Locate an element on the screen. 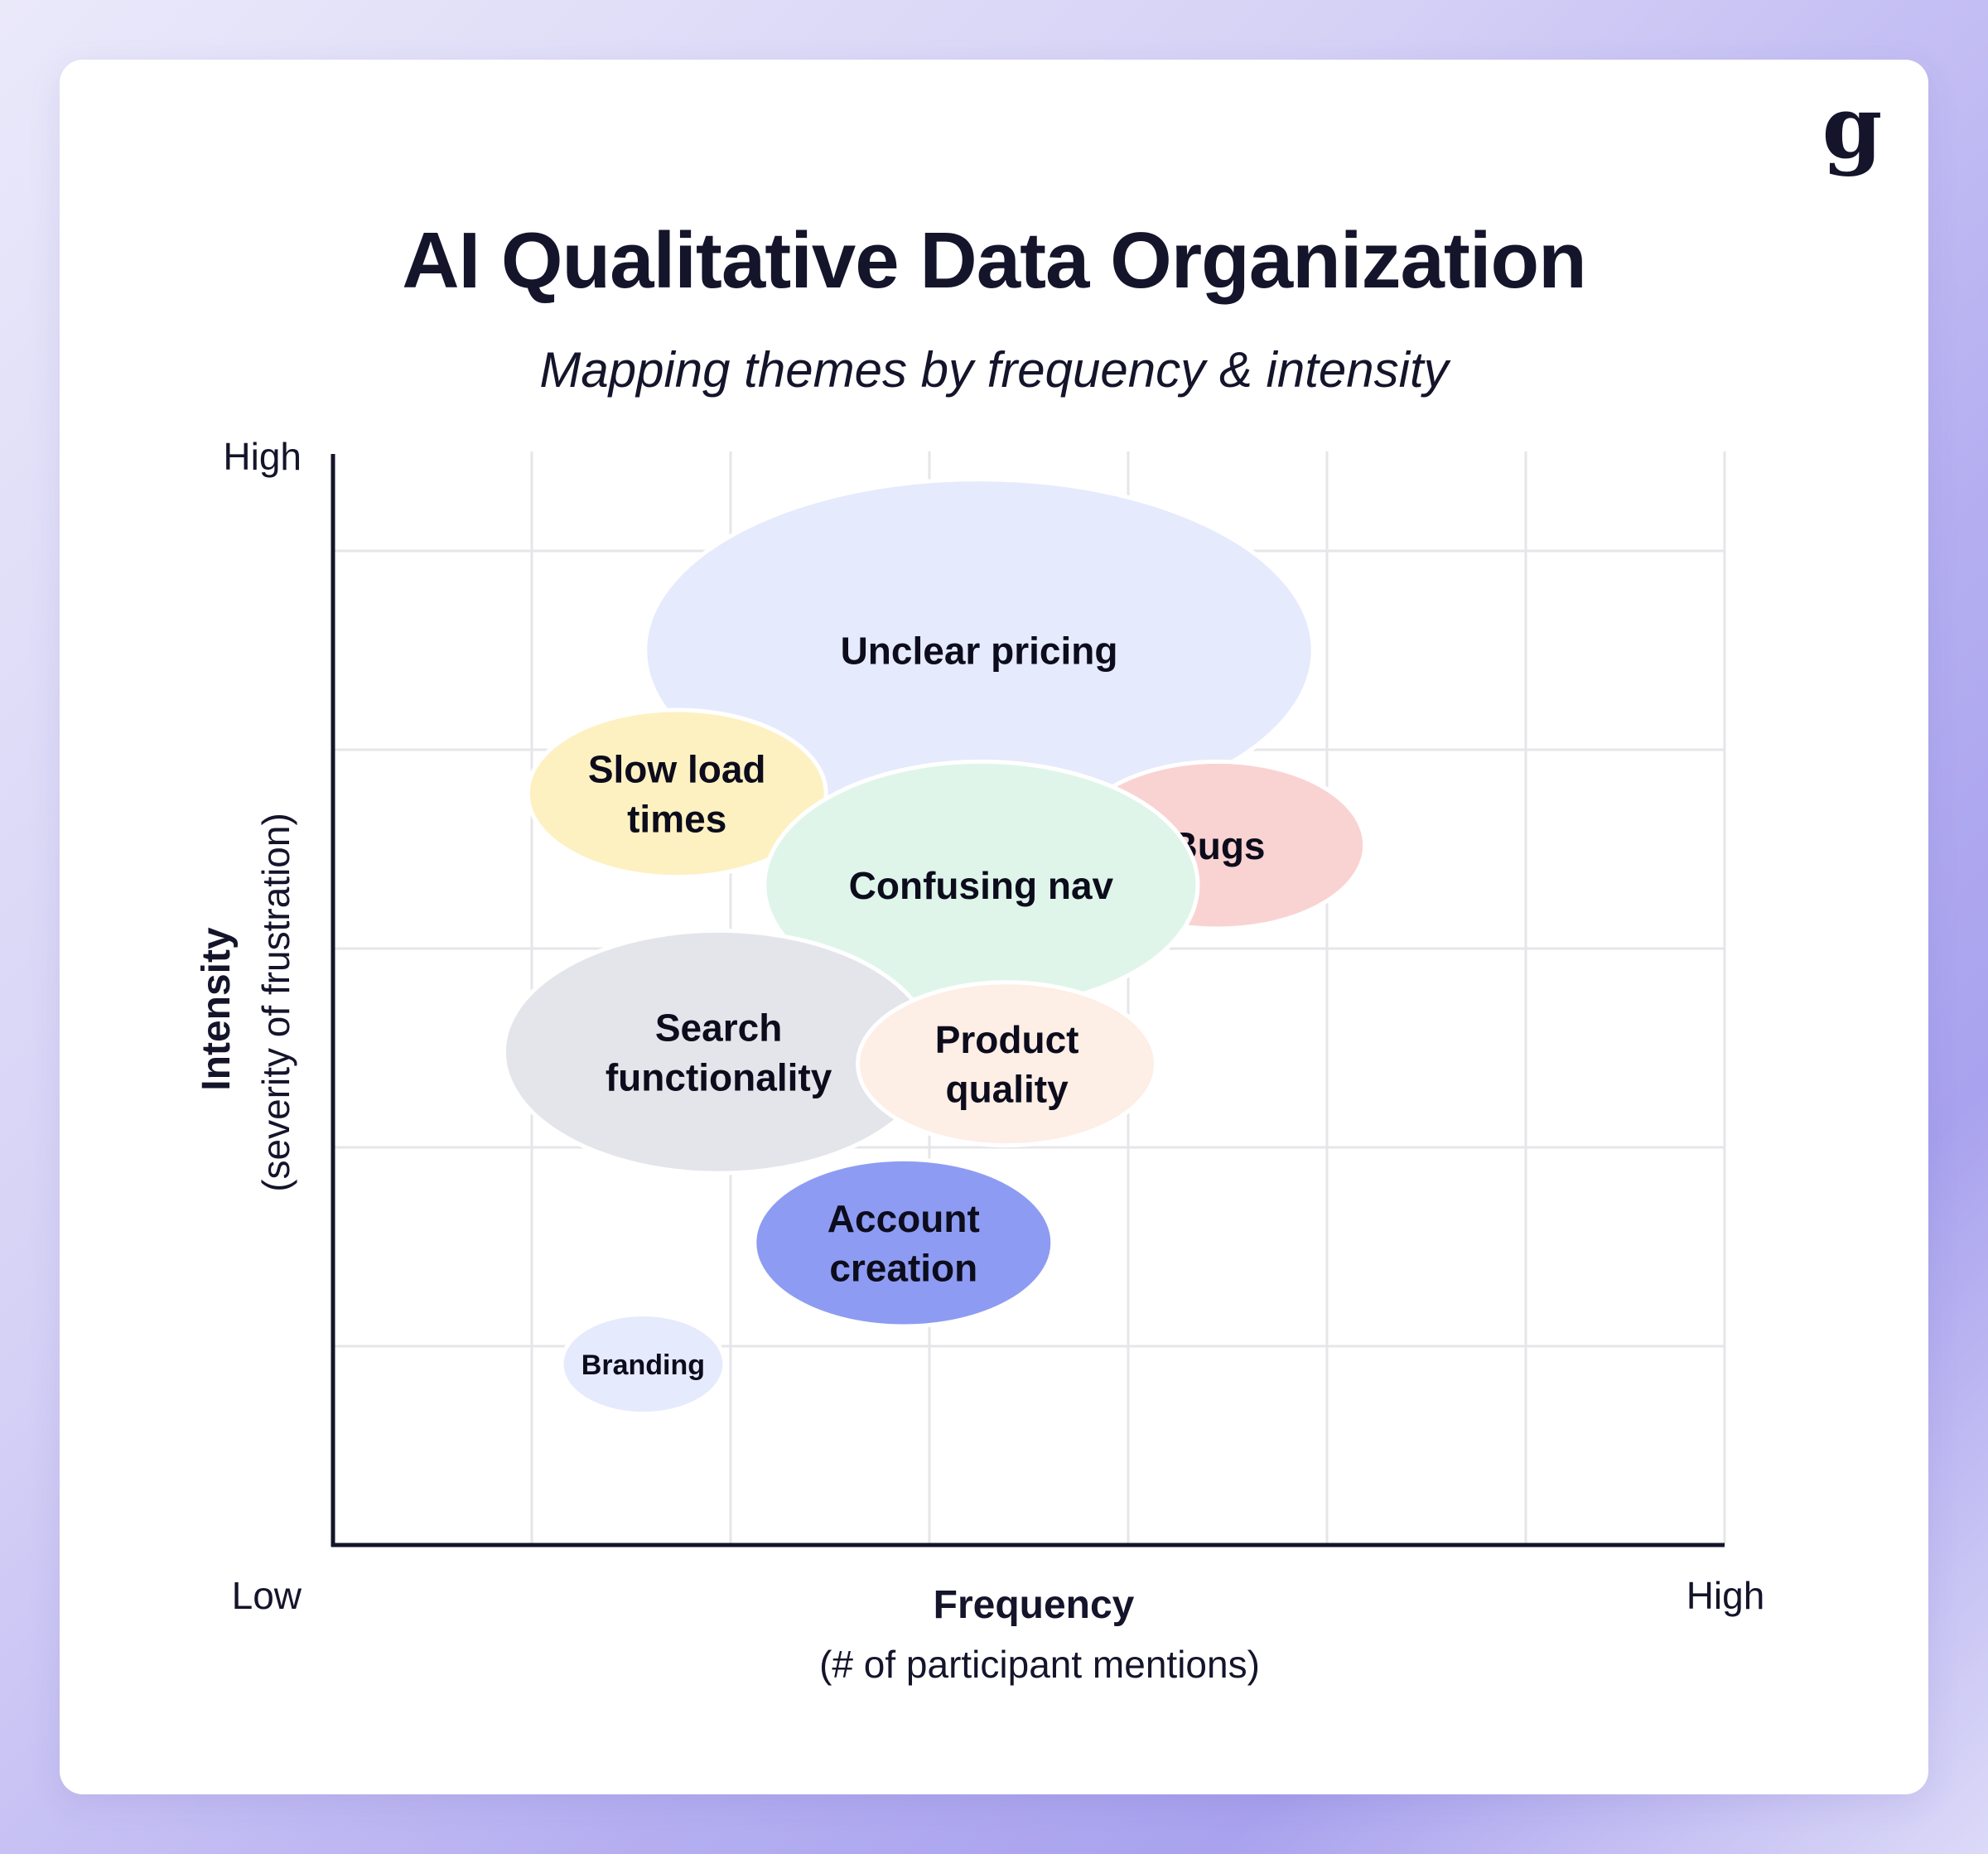 This screenshot has height=1854, width=1988. bubble-label-confusing-nav: Confusing nav is located at coordinates (981, 885).